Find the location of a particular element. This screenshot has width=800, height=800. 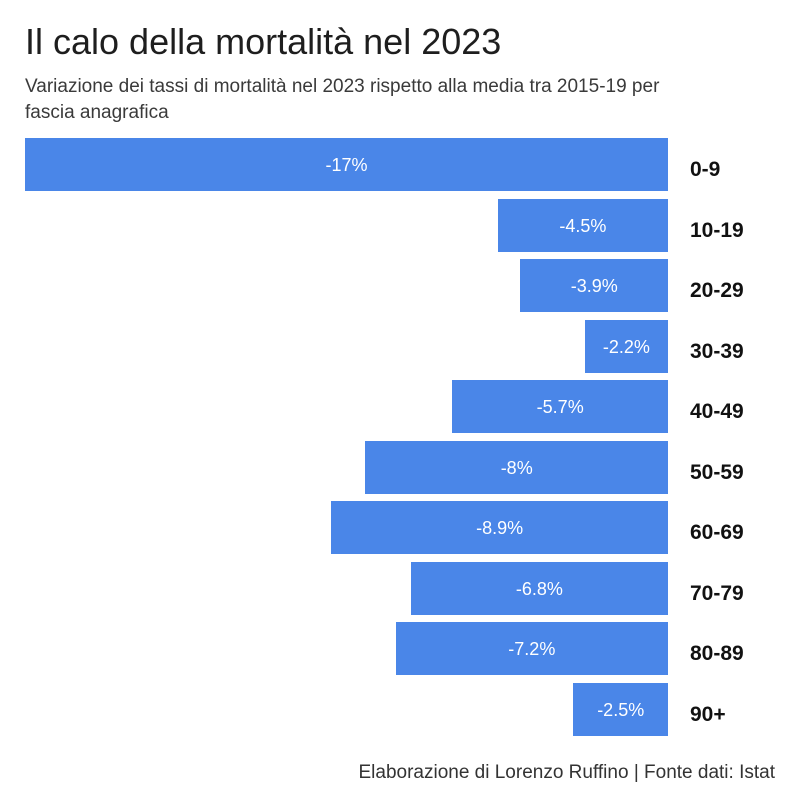

bar: -7.2% is located at coordinates (531, 648).